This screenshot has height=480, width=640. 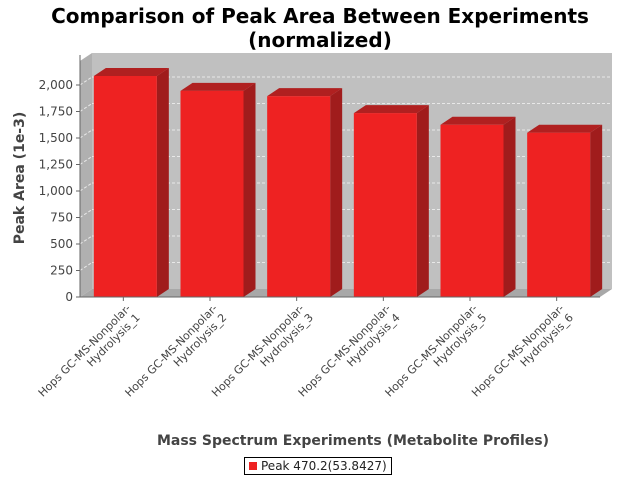 What do you see at coordinates (85, 351) in the screenshot?
I see `x-tick-label-line: Hops GC-MS-Nonpolar-` at bounding box center [85, 351].